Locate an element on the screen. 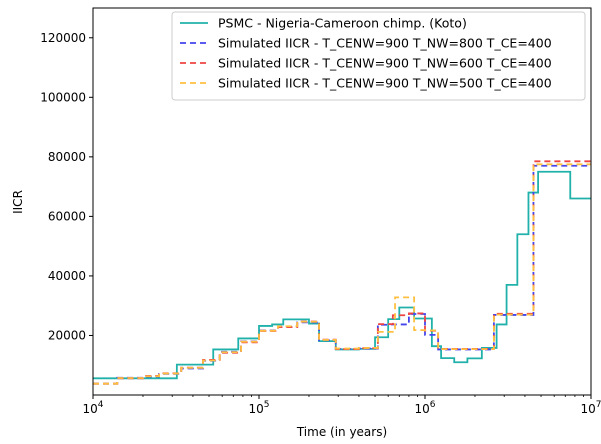 The image size is (601, 444). x-tick-label: 10⁶ is located at coordinates (424, 408).